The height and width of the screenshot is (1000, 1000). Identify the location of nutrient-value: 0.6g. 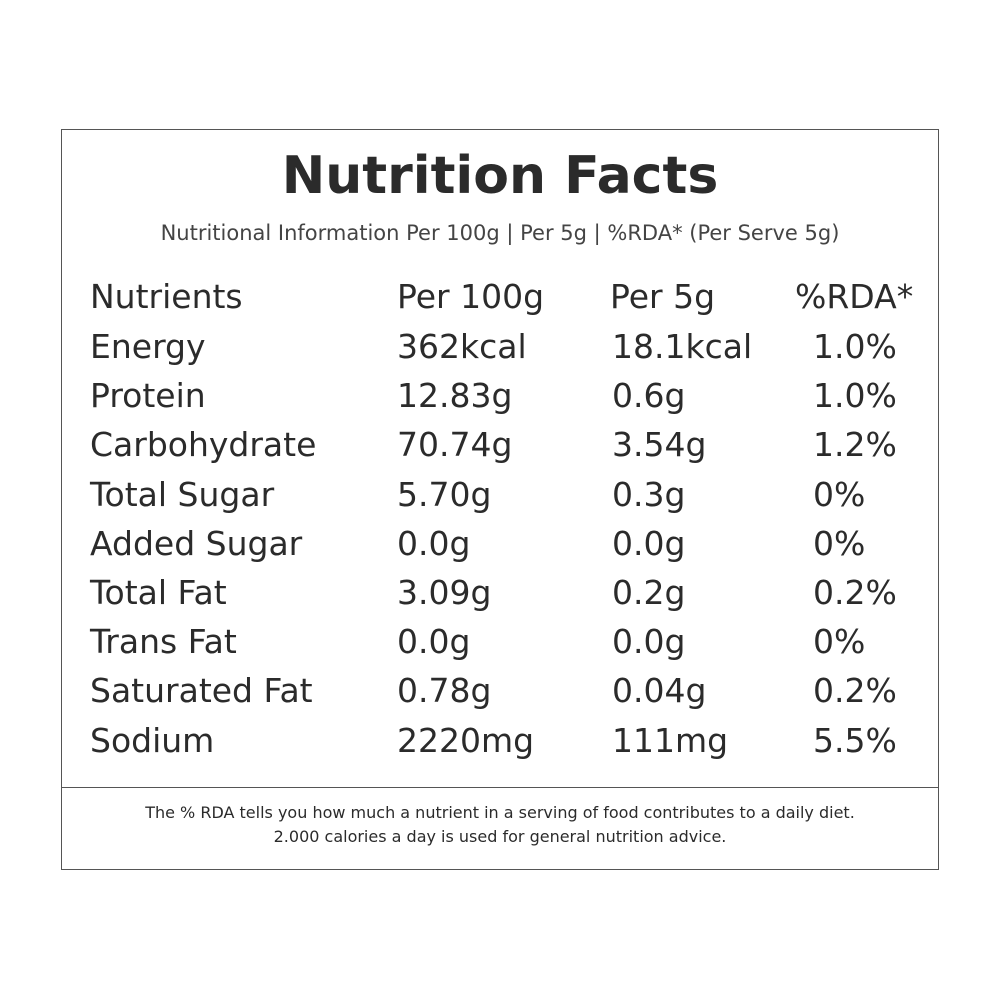
(649, 396).